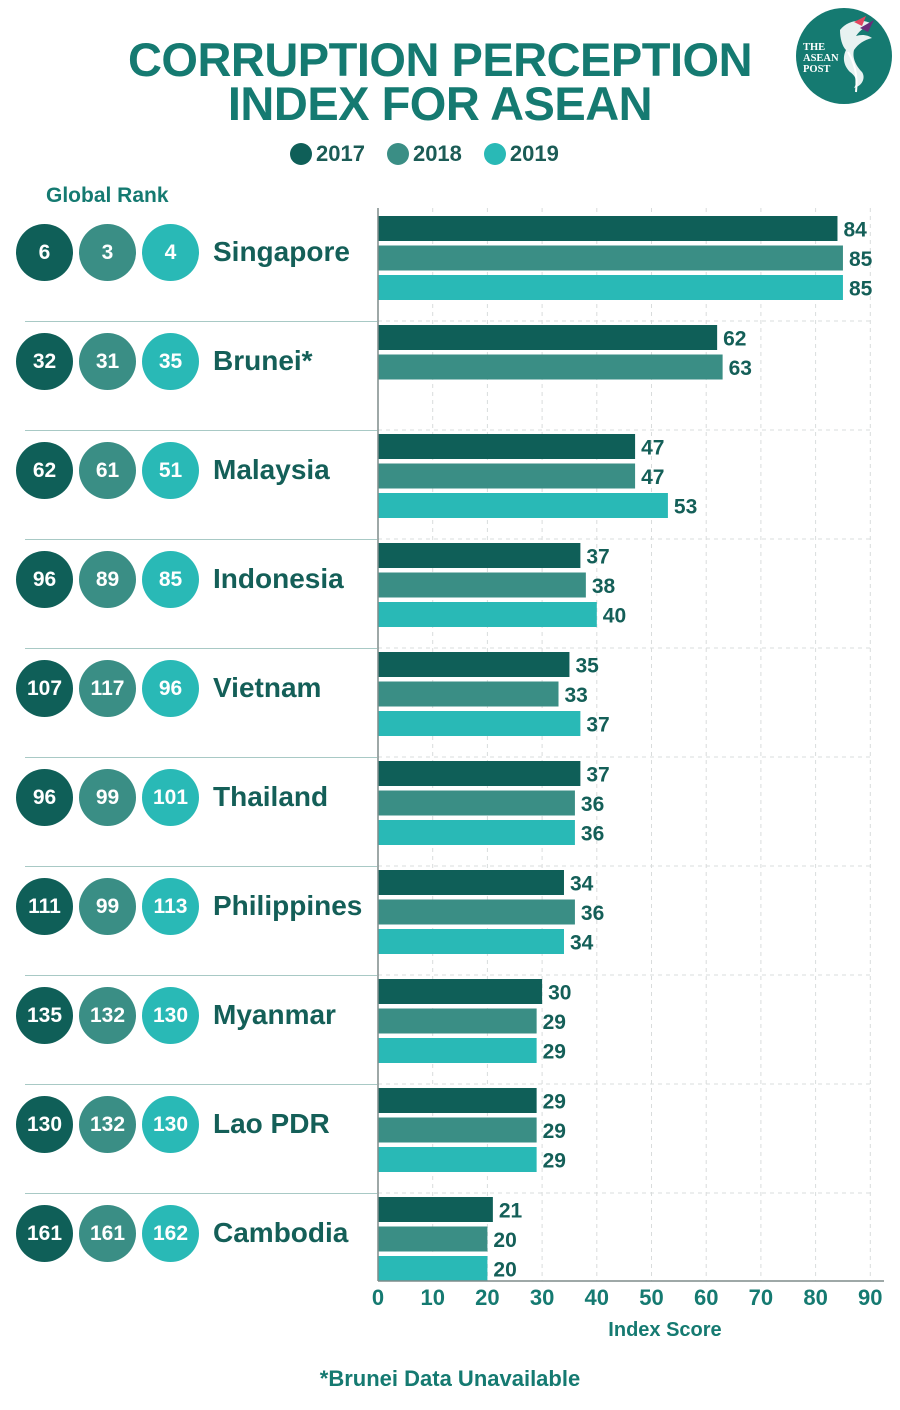 This screenshot has width=900, height=1410. I want to click on chart-title-line-1: CORRUPTION PERCEPTION, so click(440, 59).